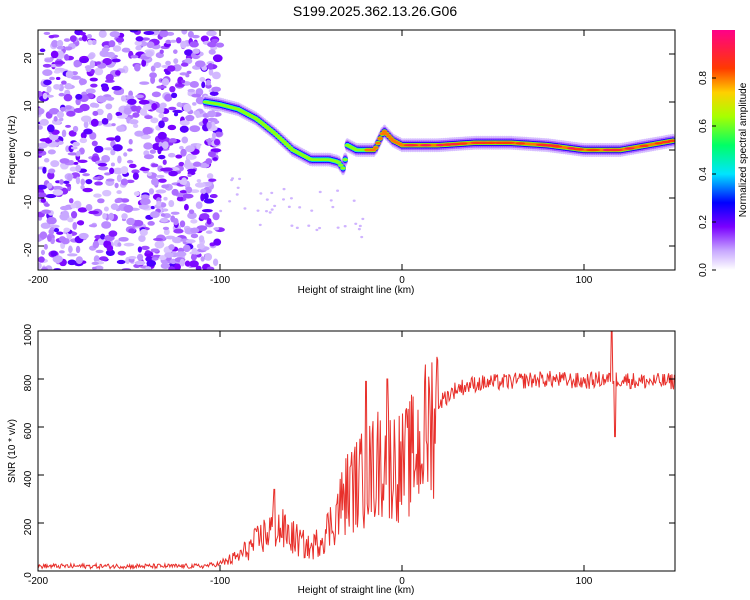 The image size is (750, 600). I want to click on colorbar-ticks: 0.0 0.2 0.4 0.6 0.8, so click(707, 174).